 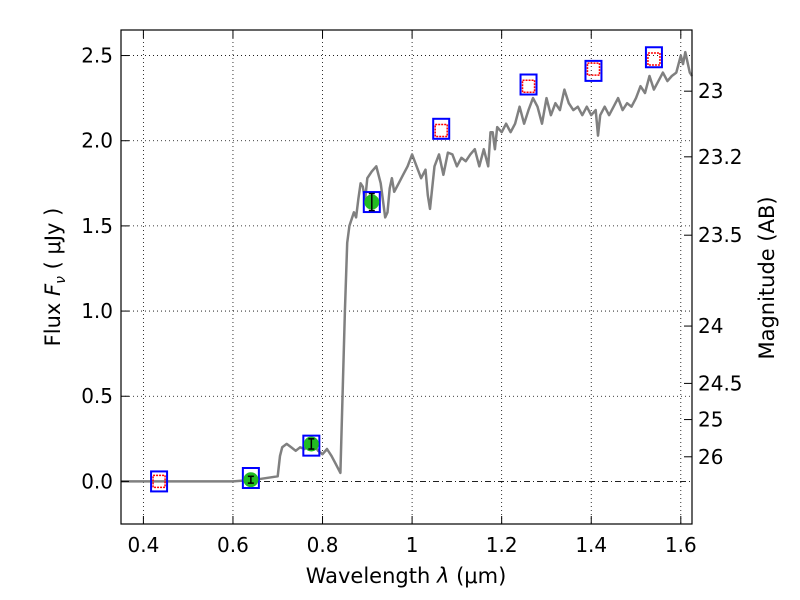 I want to click on y-axis-title: Flux Fν ( μJy ), so click(x=55, y=277).